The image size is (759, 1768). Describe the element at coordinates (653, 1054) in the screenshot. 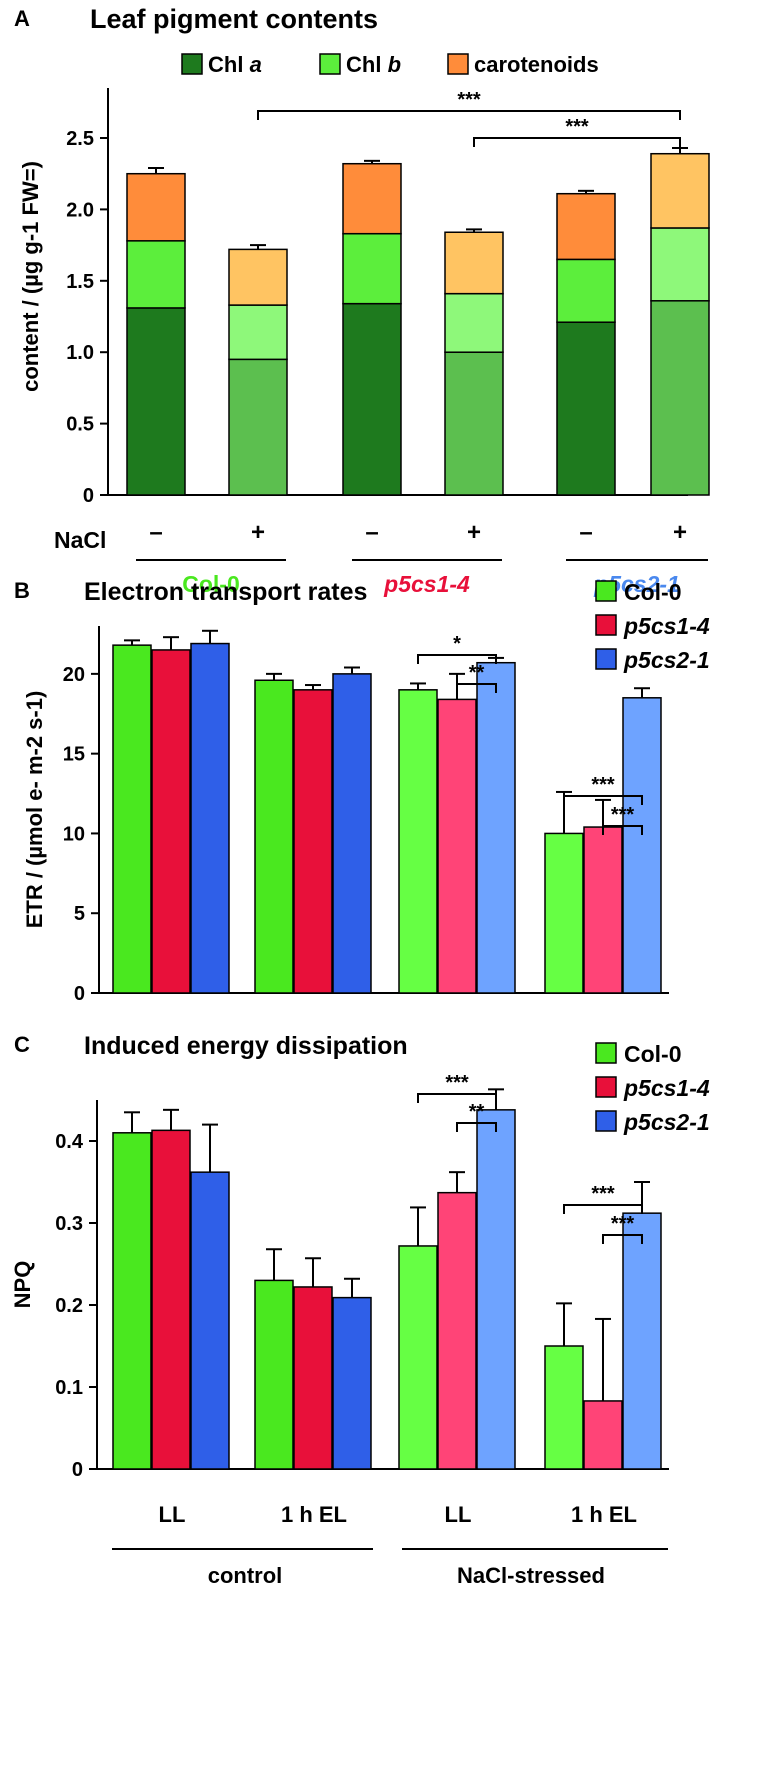

I see `panel-c-legend-label-0: Col-0` at that location.